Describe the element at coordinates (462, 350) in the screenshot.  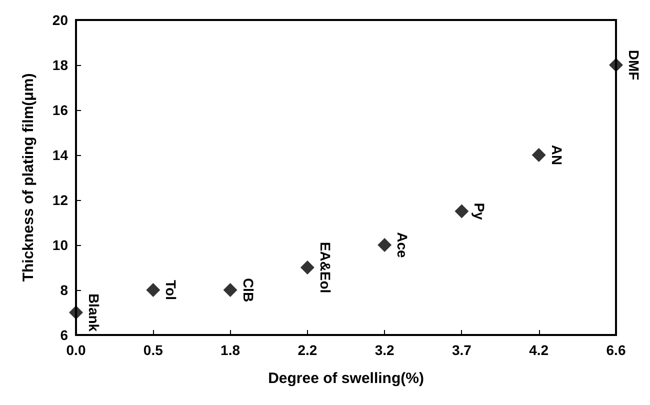
I see `x-tick-label: 3.7` at that location.